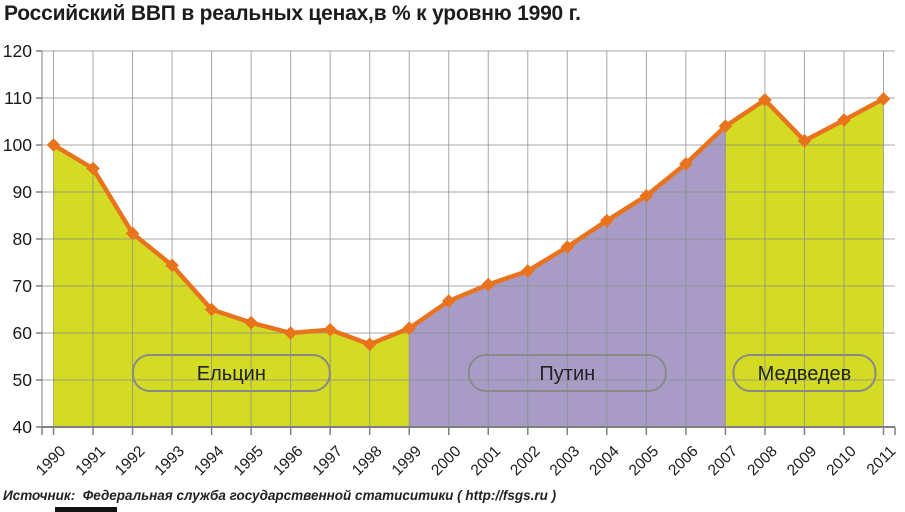 This screenshot has width=905, height=512. Describe the element at coordinates (527, 271) in the screenshot. I see `data-point-2002` at that location.